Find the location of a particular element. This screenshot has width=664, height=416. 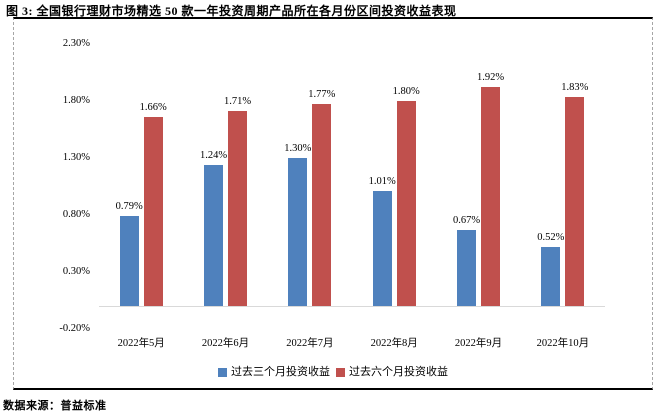

x-axis-label: 2022年6月 is located at coordinates (225, 343).